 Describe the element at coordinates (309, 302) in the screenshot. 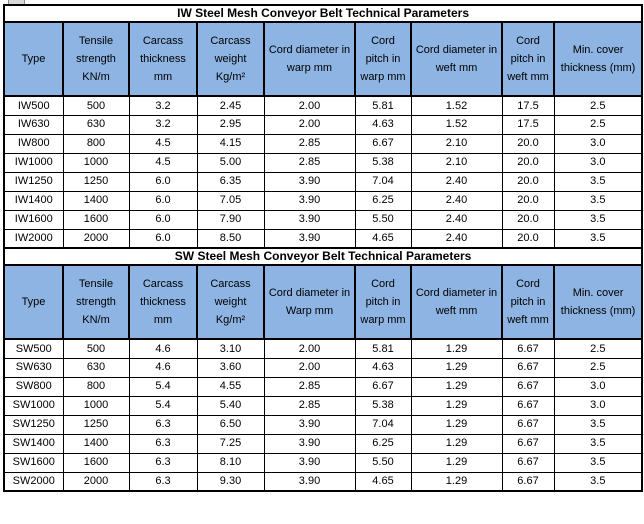

I see `column-header: Cord diameter in Warp mm` at that location.